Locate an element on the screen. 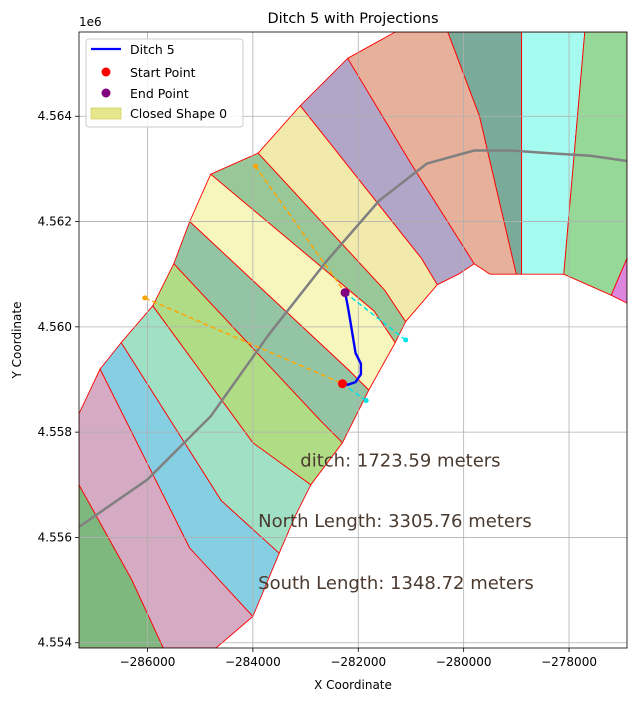 The width and height of the screenshot is (635, 701). y-tick-label-2: 4.558 is located at coordinates (55, 432).